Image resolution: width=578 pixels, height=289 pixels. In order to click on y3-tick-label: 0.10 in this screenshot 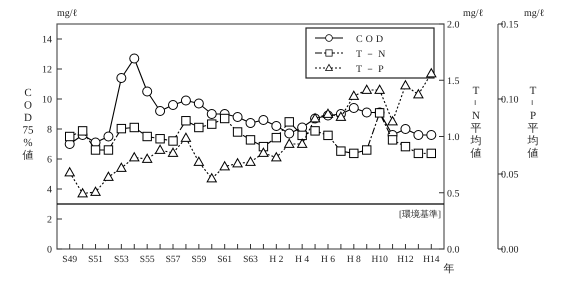, I will do `click(509, 100)`.